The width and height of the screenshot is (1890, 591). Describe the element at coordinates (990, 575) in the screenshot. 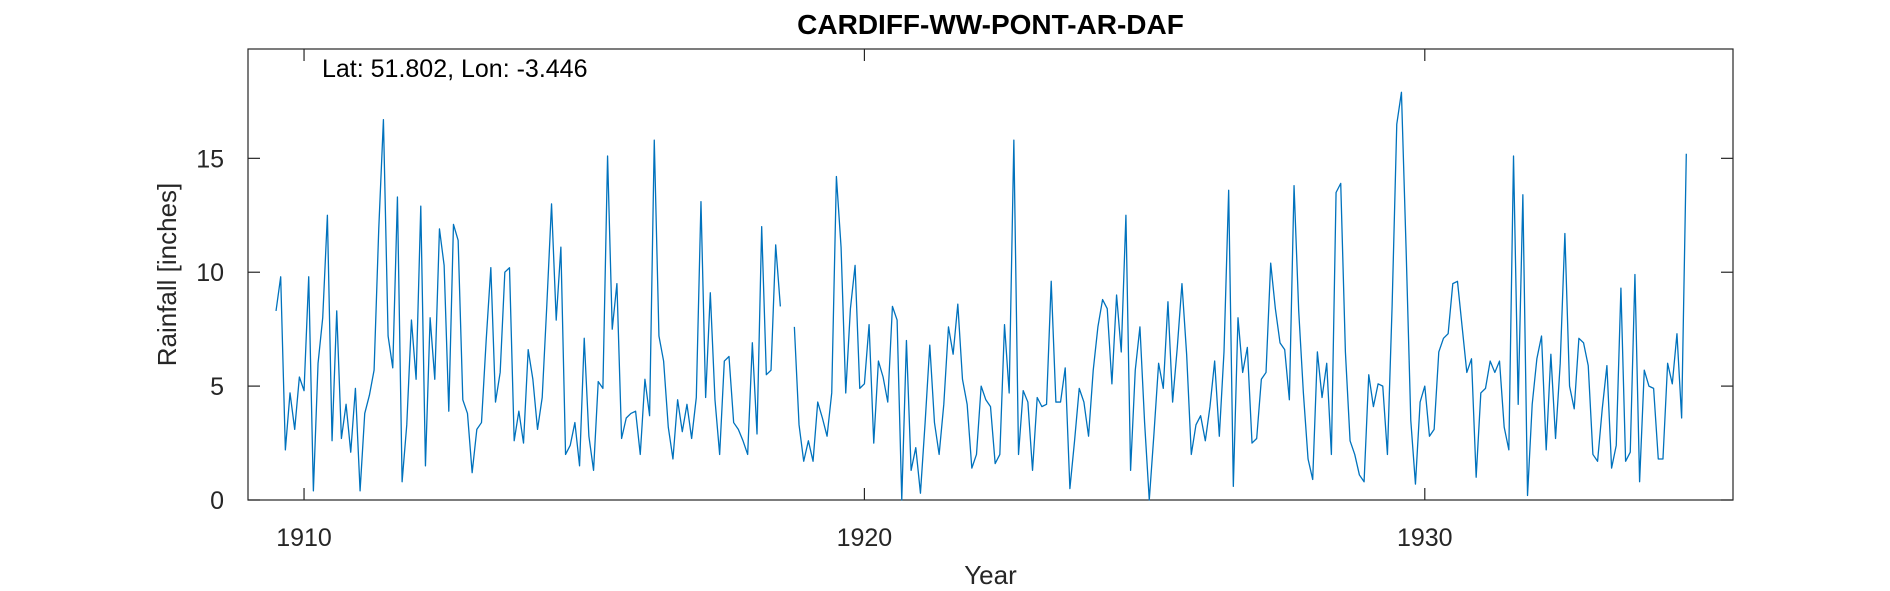

I see `x-axis-label: Year` at that location.